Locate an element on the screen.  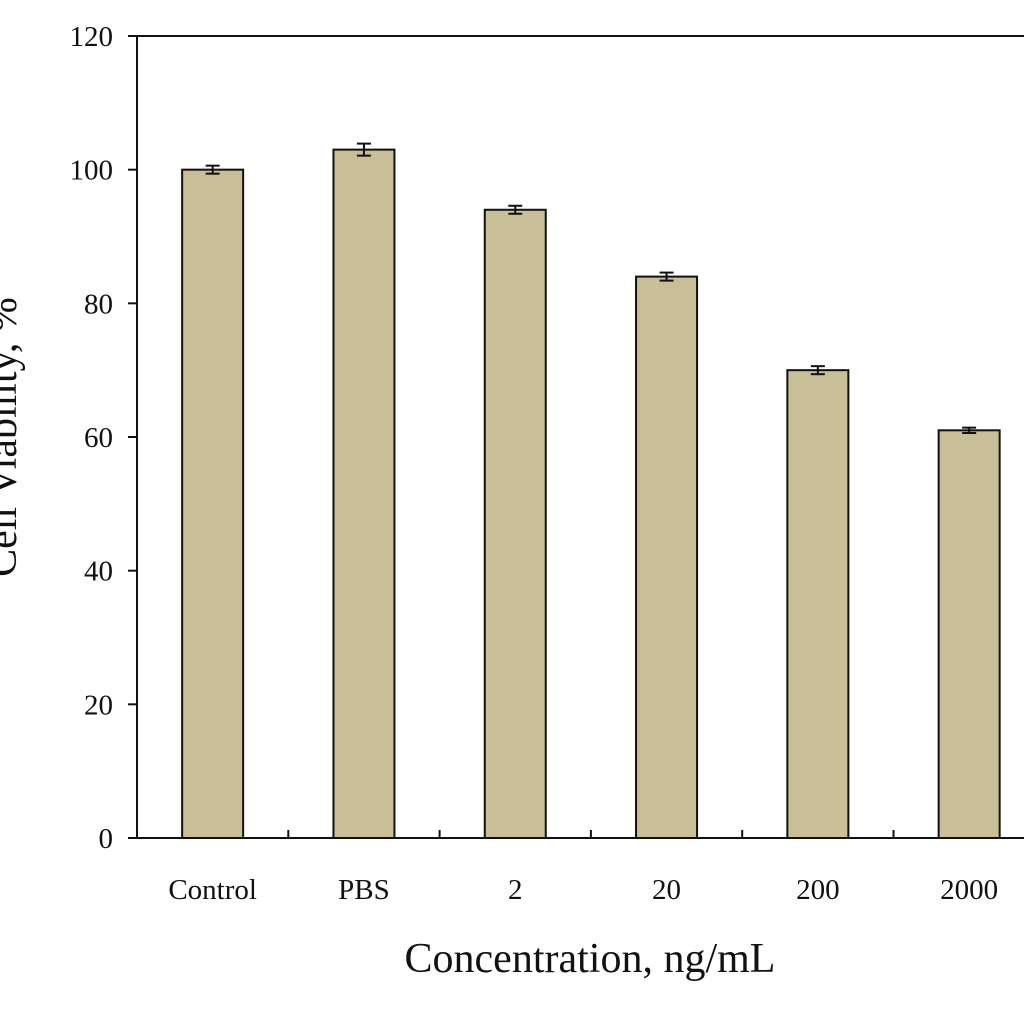
x-axis-category-labels: Control PBS 2 20 200 2000 is located at coordinates (583, 890).